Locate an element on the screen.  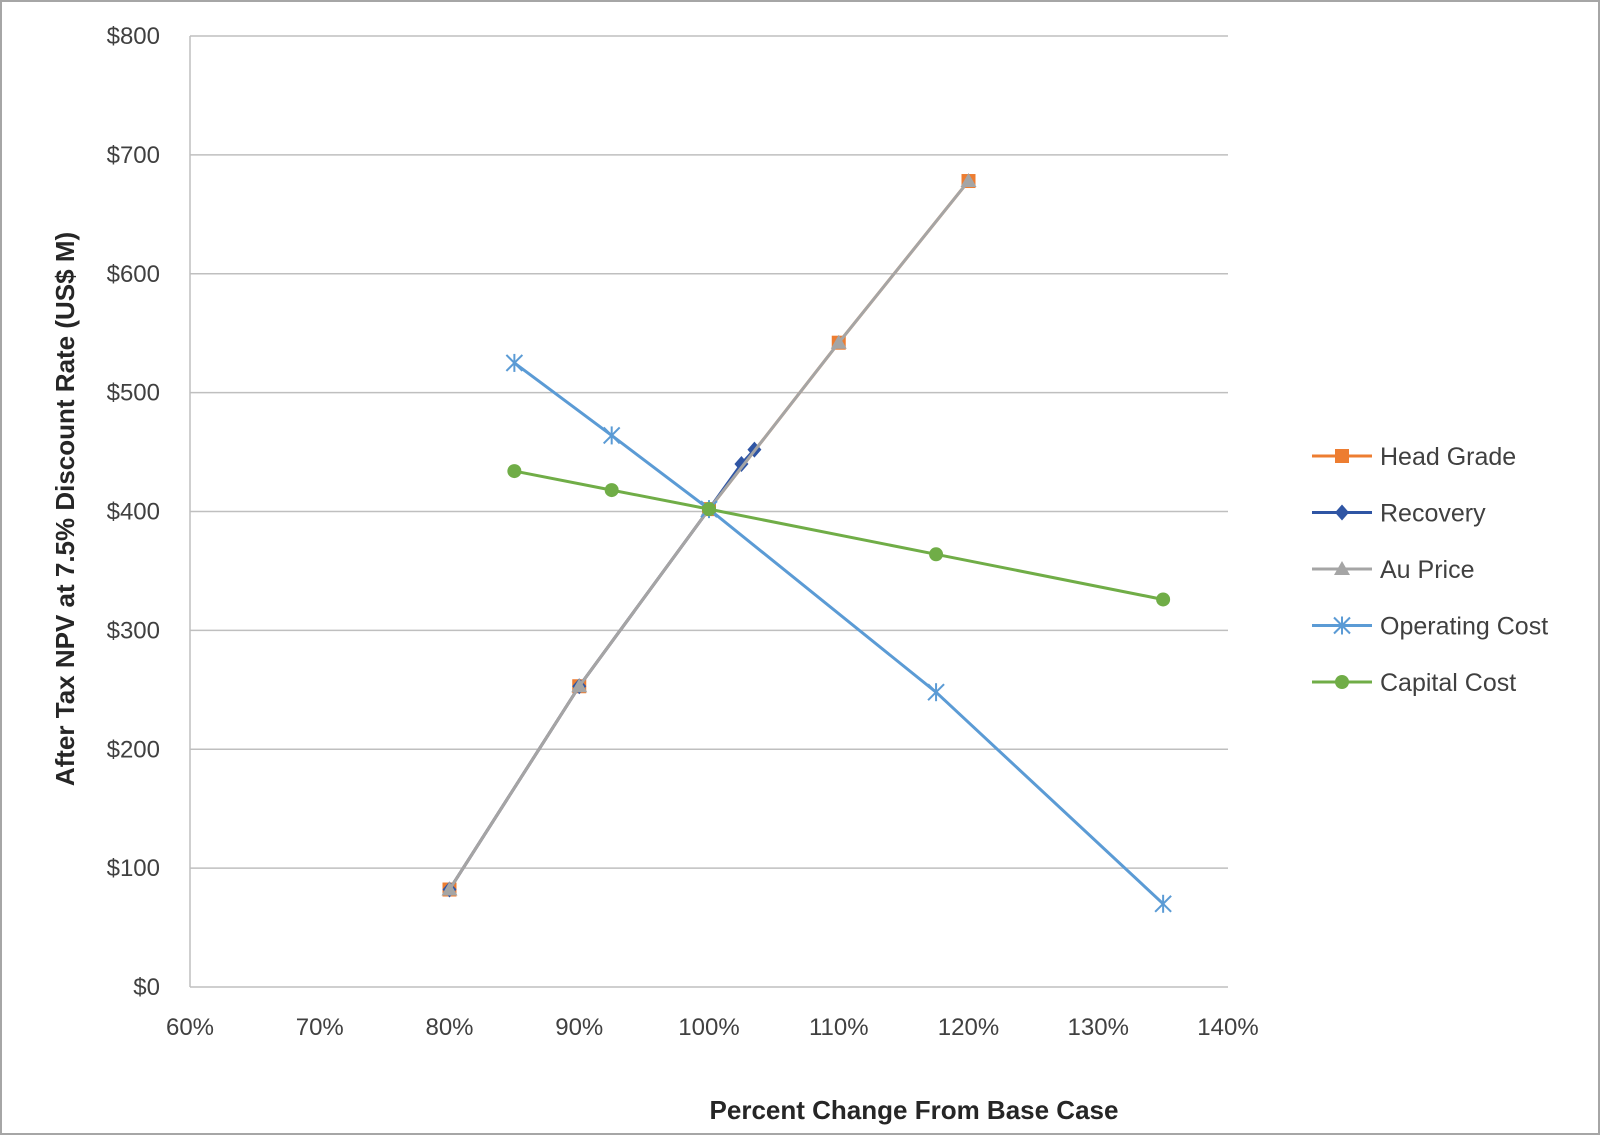
legend-item-head-grade: Head Grade is located at coordinates (1414, 457).